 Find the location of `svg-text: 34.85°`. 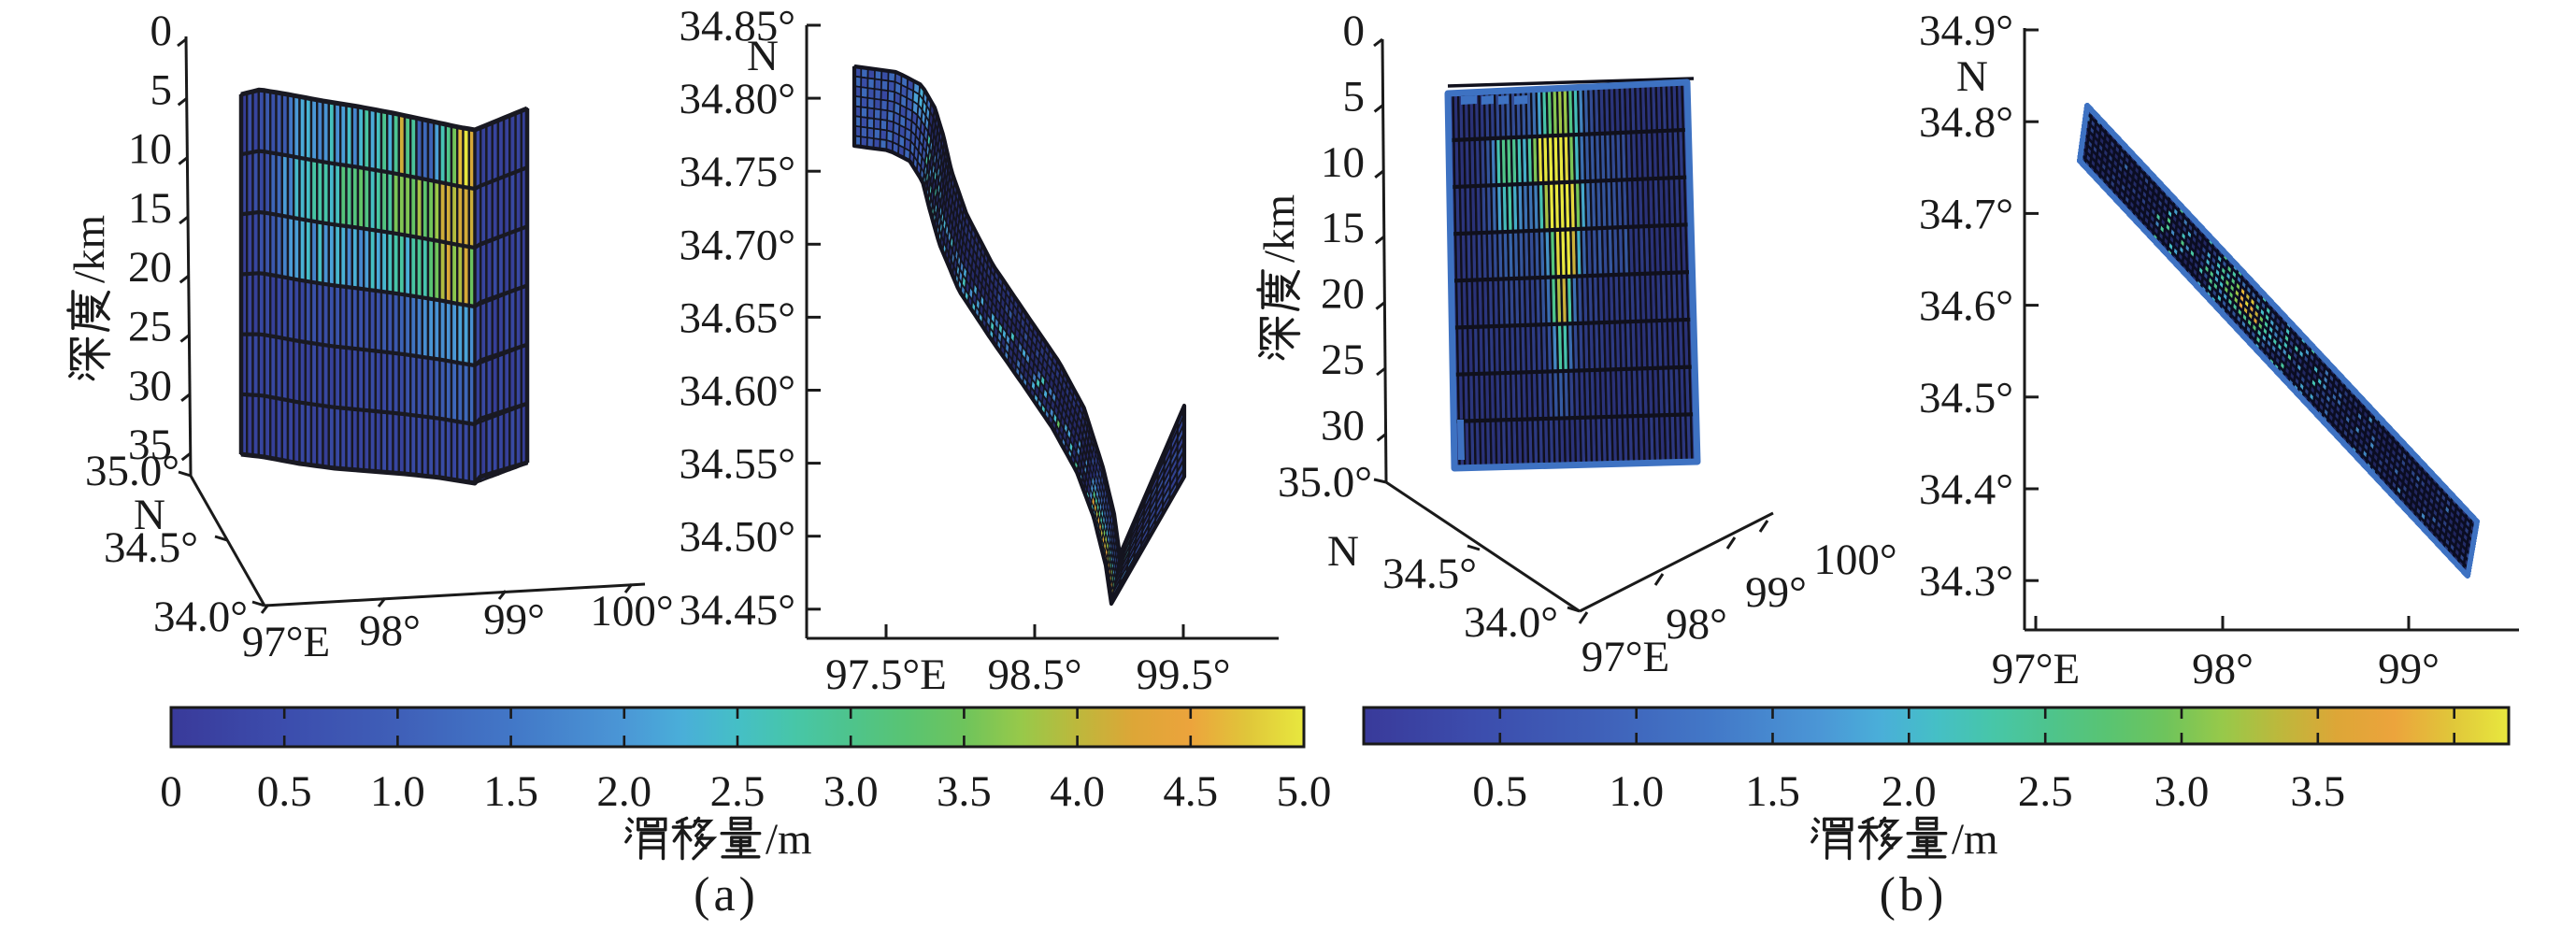

svg-text: 34.85° is located at coordinates (737, 26).